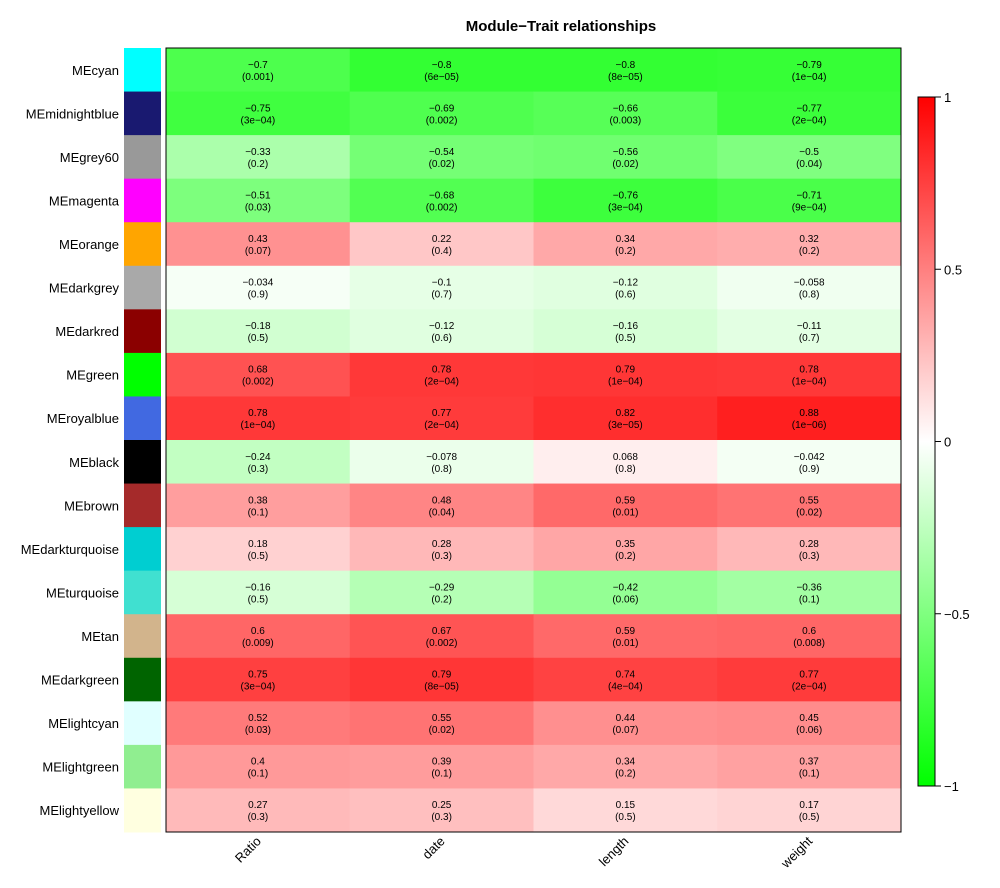 The width and height of the screenshot is (1000, 888). What do you see at coordinates (95, 70) in the screenshot?
I see `row-label: MEcyan` at bounding box center [95, 70].